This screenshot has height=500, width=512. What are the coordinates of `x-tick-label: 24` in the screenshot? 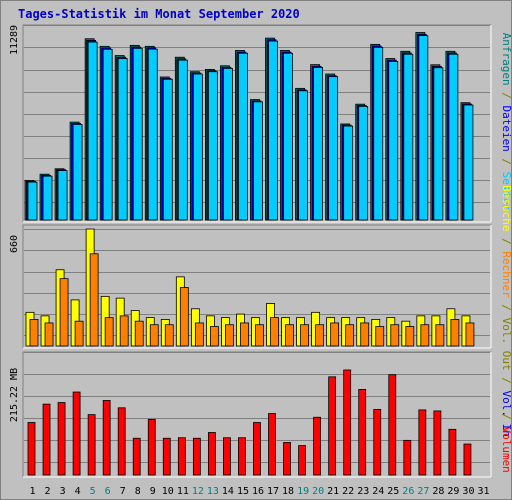 It's located at (378, 491).